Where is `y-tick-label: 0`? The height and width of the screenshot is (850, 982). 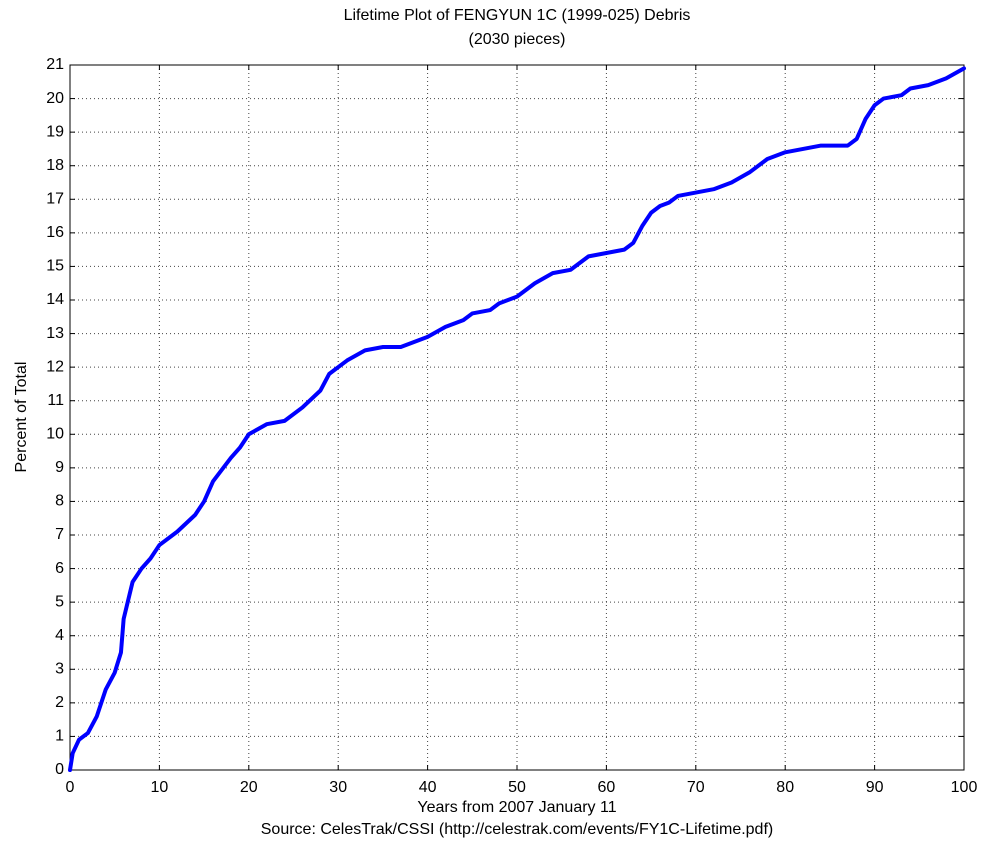 y-tick-label: 0 is located at coordinates (59, 769).